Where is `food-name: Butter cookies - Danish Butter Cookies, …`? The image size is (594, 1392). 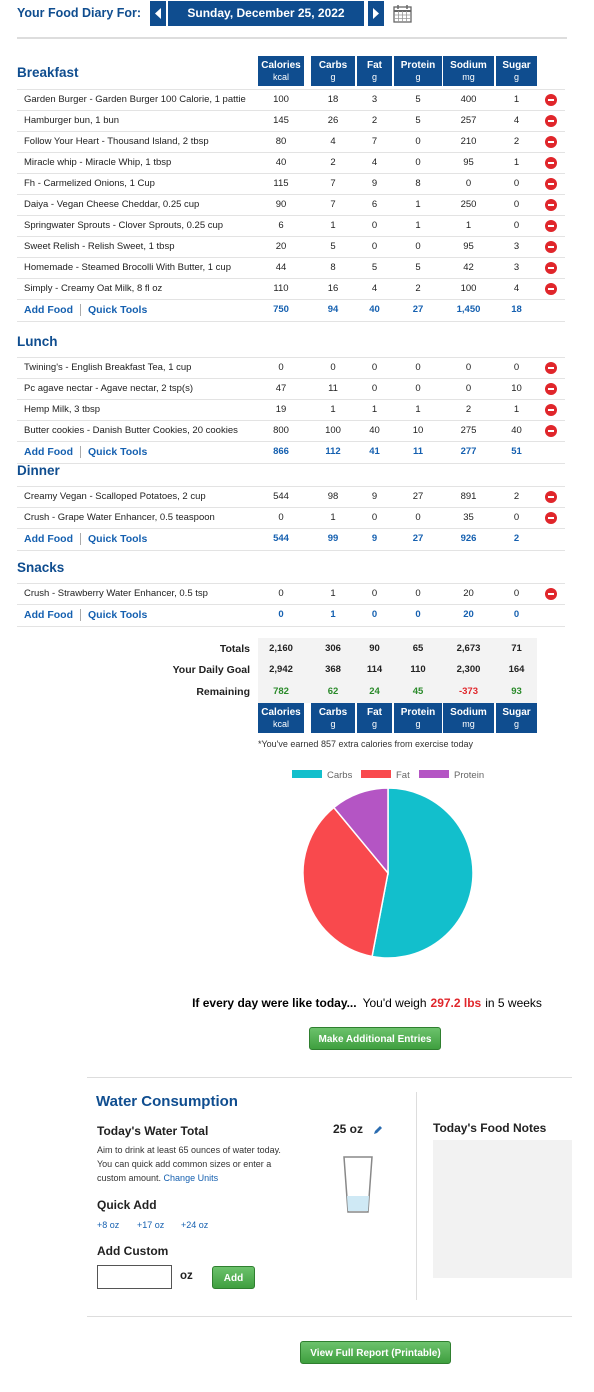 food-name: Butter cookies - Danish Butter Cookies, … is located at coordinates (131, 430).